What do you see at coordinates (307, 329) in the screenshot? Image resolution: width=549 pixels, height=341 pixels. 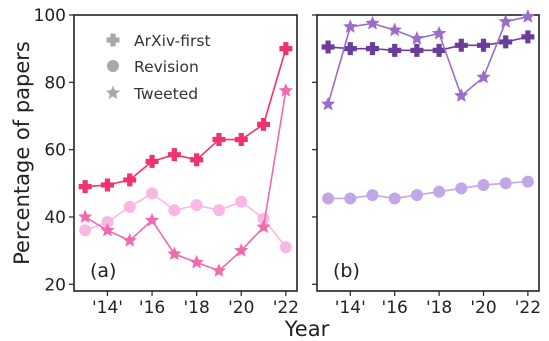 I see `x-axis-label: Year` at bounding box center [307, 329].